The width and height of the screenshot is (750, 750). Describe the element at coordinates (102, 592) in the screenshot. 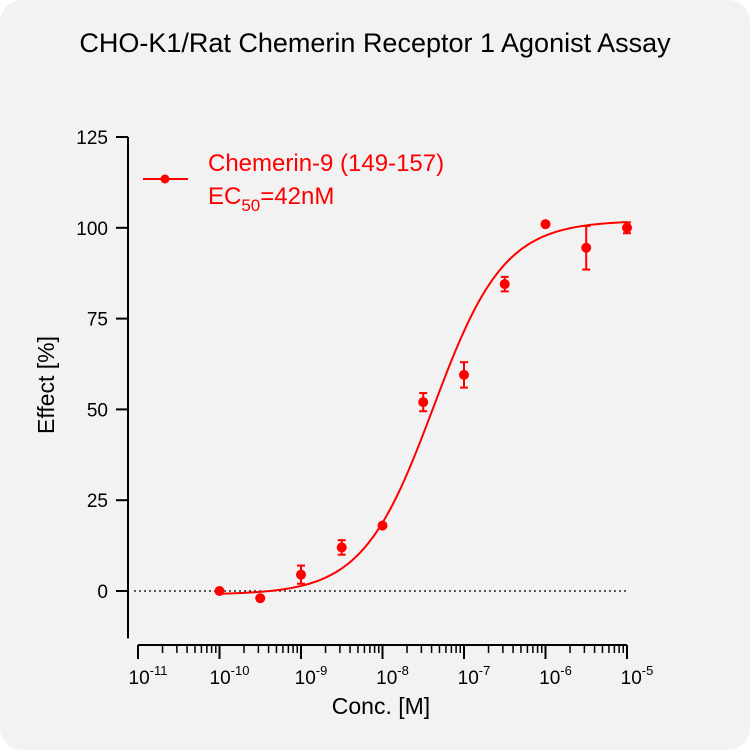

I see `y-tick-label: 0` at that location.